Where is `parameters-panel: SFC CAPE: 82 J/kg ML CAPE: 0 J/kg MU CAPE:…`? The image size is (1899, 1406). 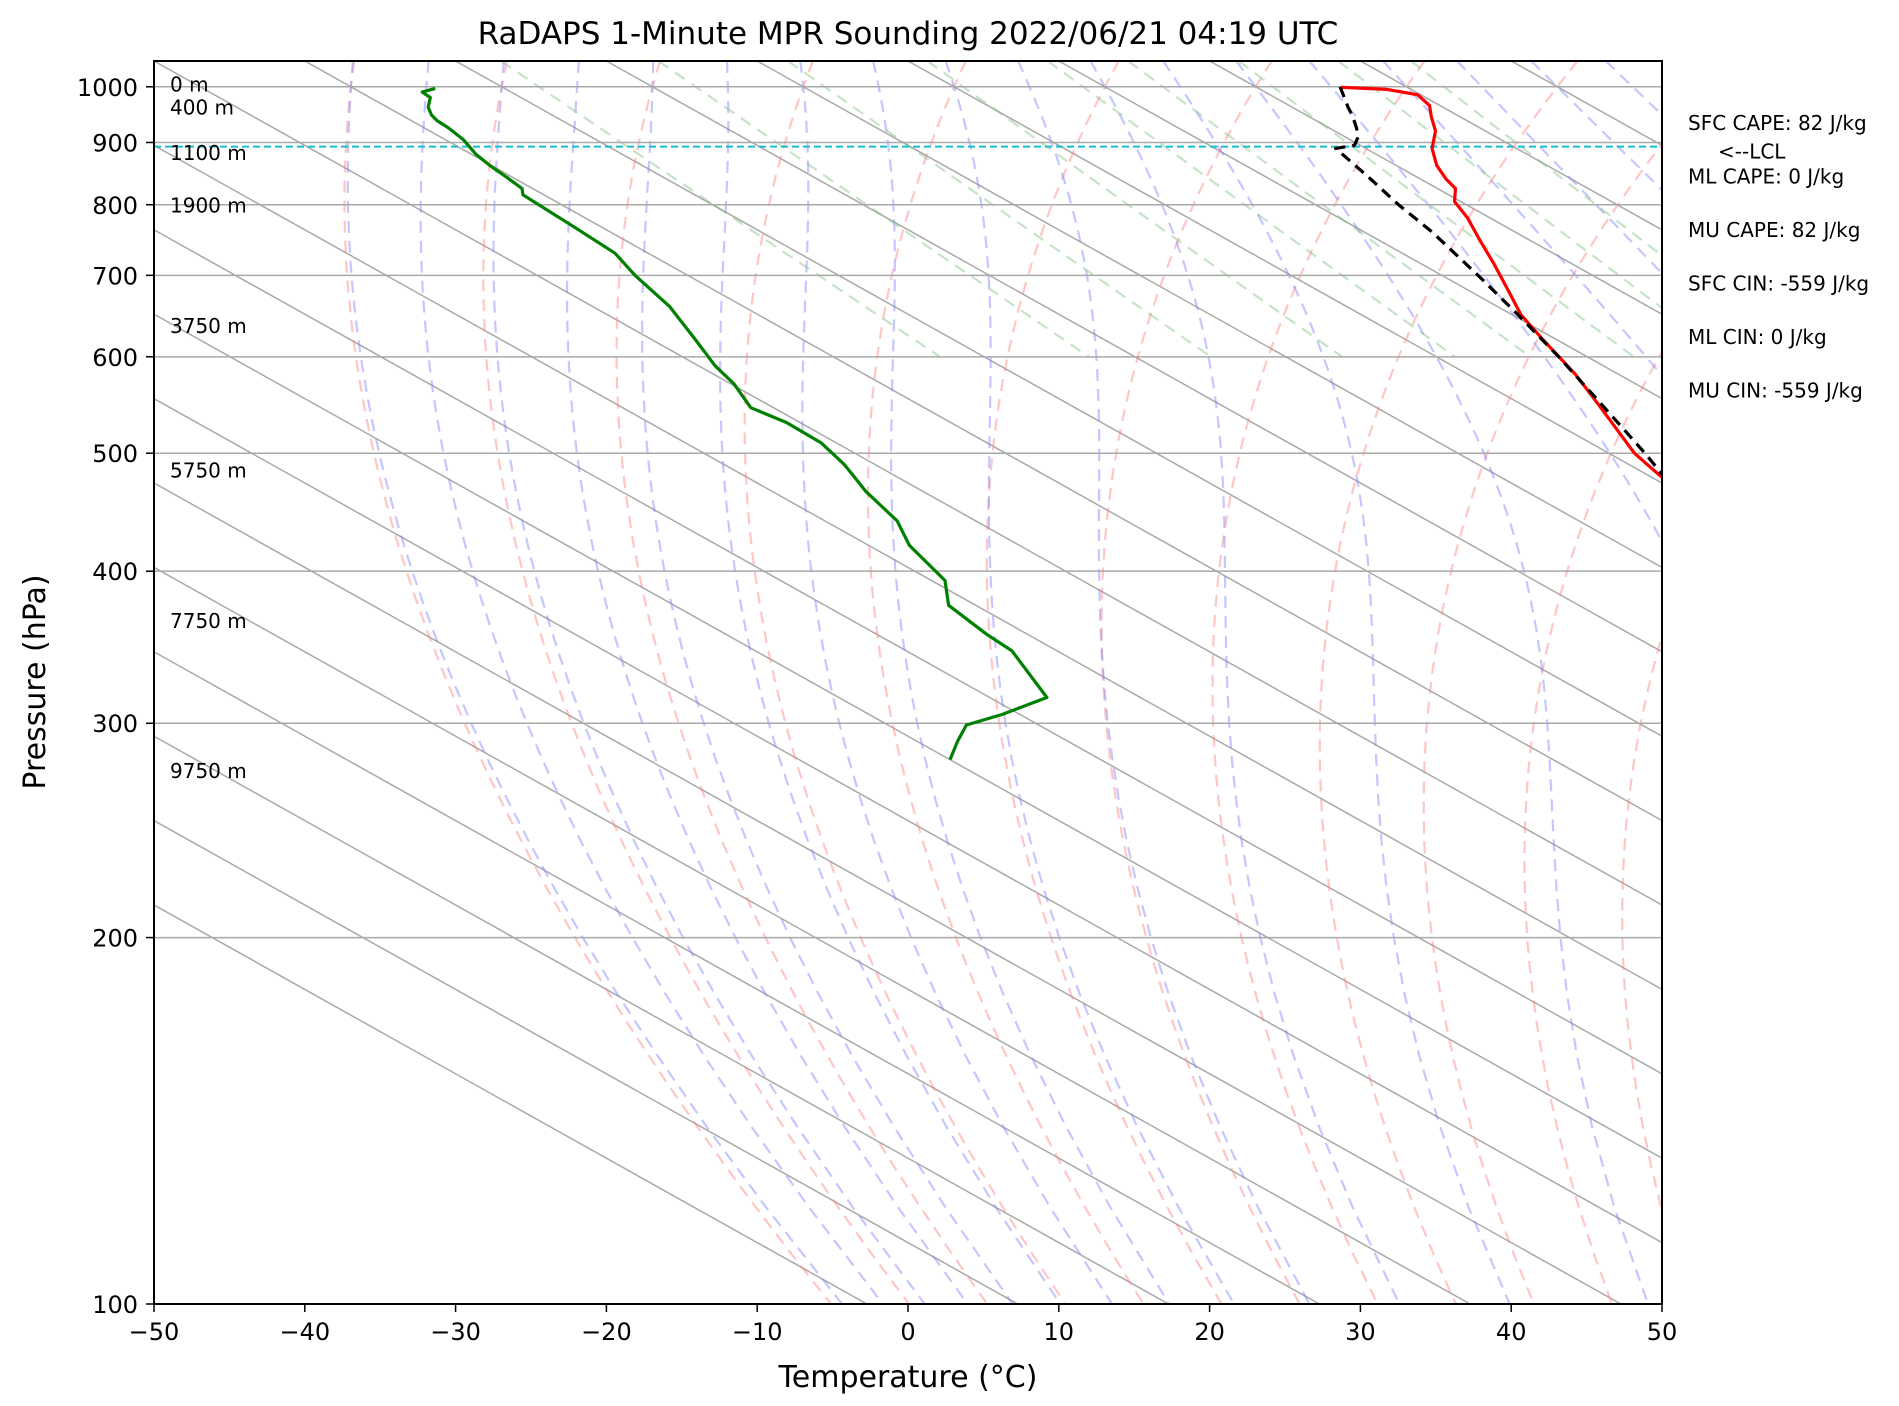
parameters-panel: SFC CAPE: 82 J/kg ML CAPE: 0 J/kg MU CAPE:… is located at coordinates (1778, 257).